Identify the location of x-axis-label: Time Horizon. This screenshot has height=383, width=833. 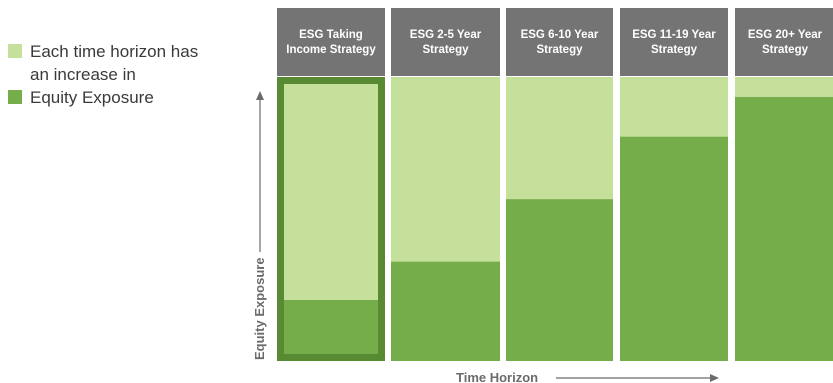
(497, 376).